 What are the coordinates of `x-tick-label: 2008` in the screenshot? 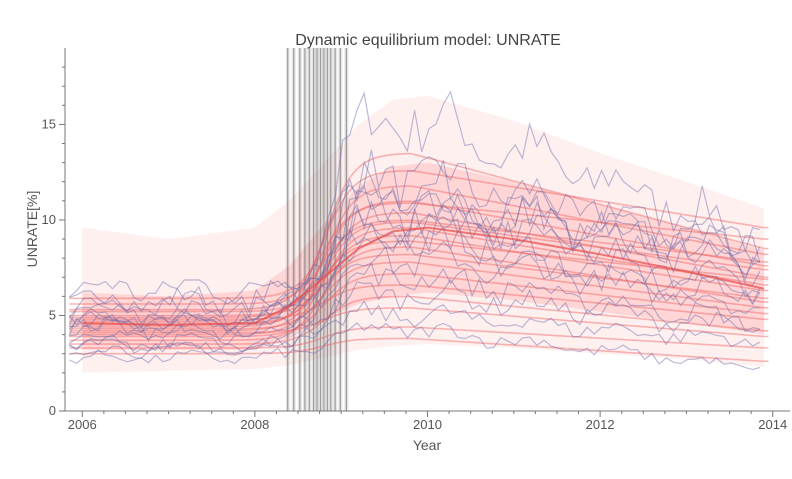 It's located at (254, 424).